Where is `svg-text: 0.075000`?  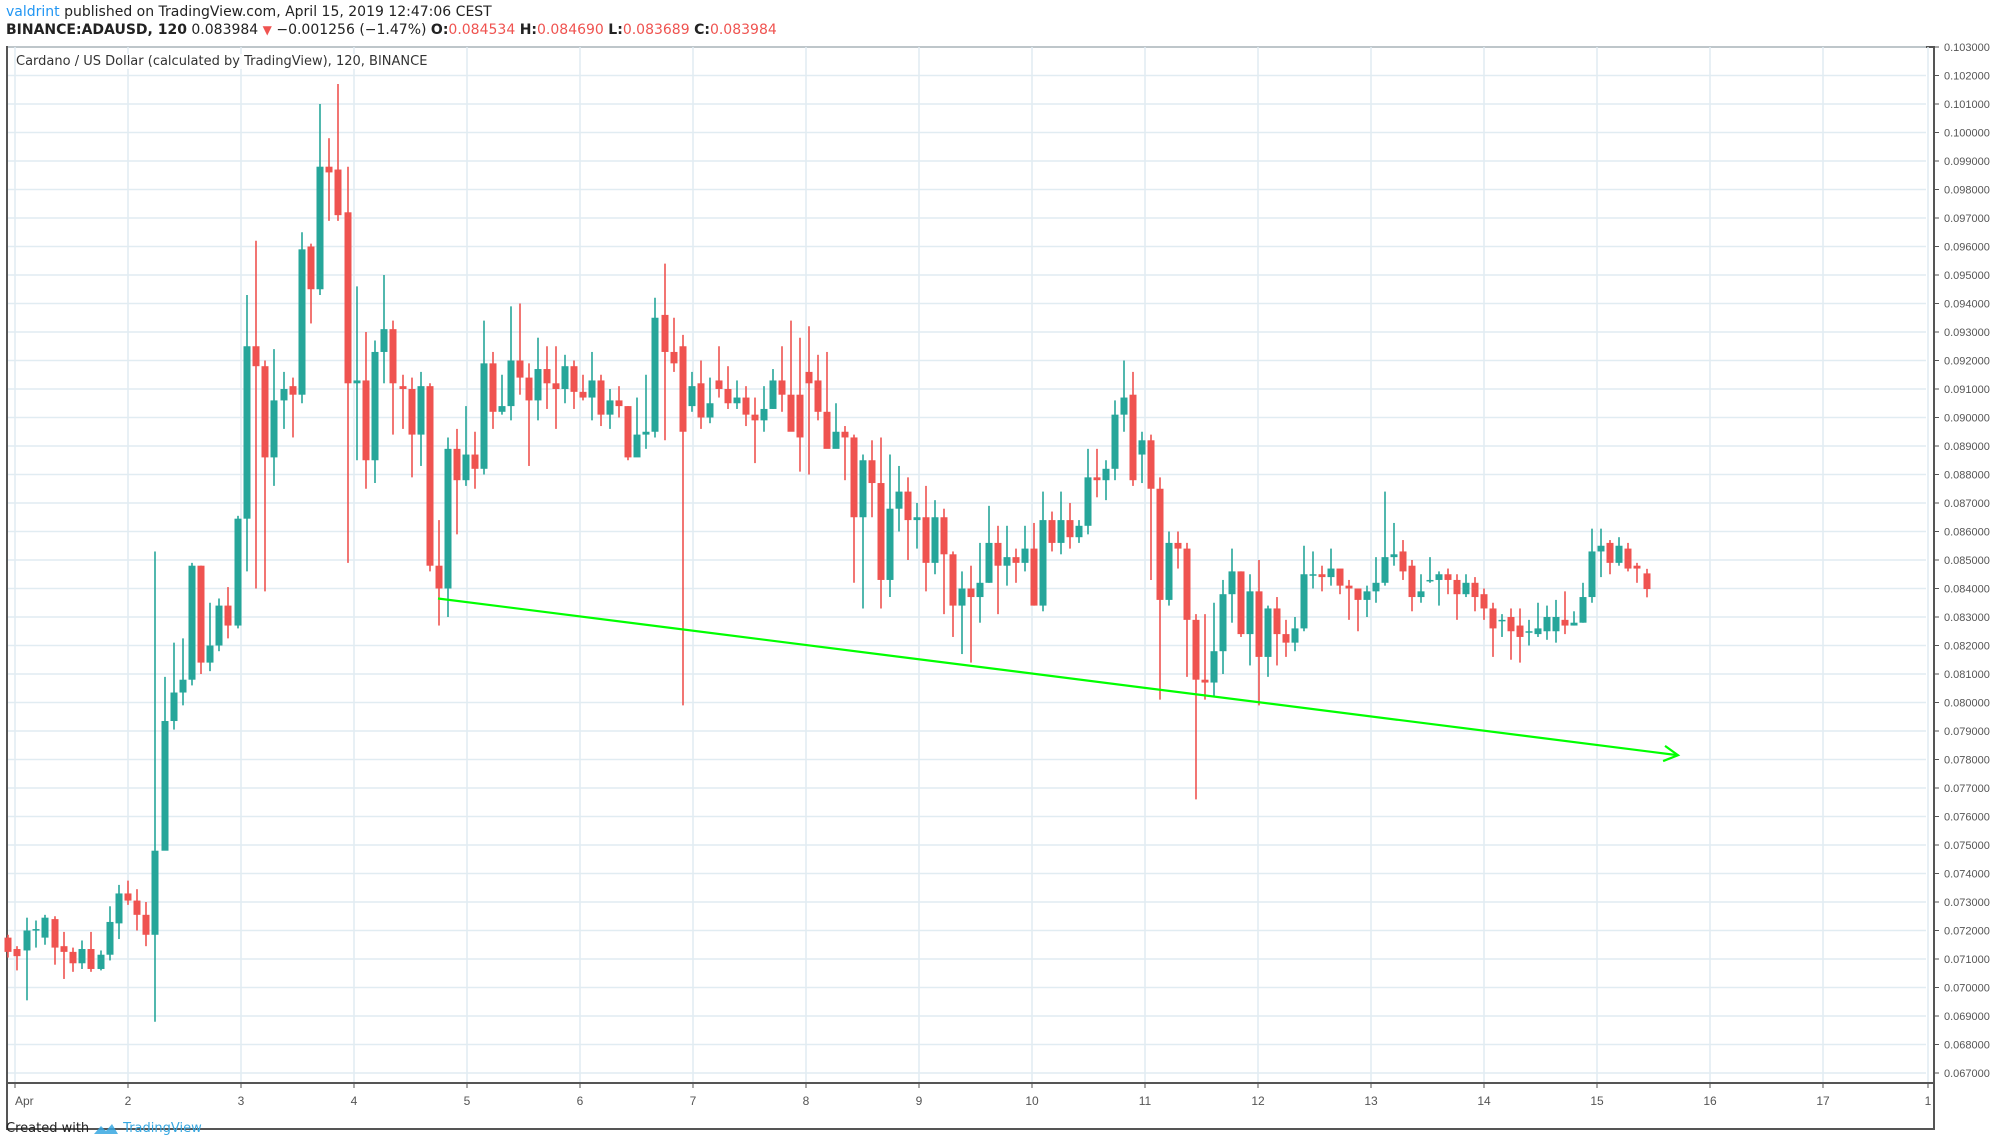 svg-text: 0.075000 is located at coordinates (1967, 846).